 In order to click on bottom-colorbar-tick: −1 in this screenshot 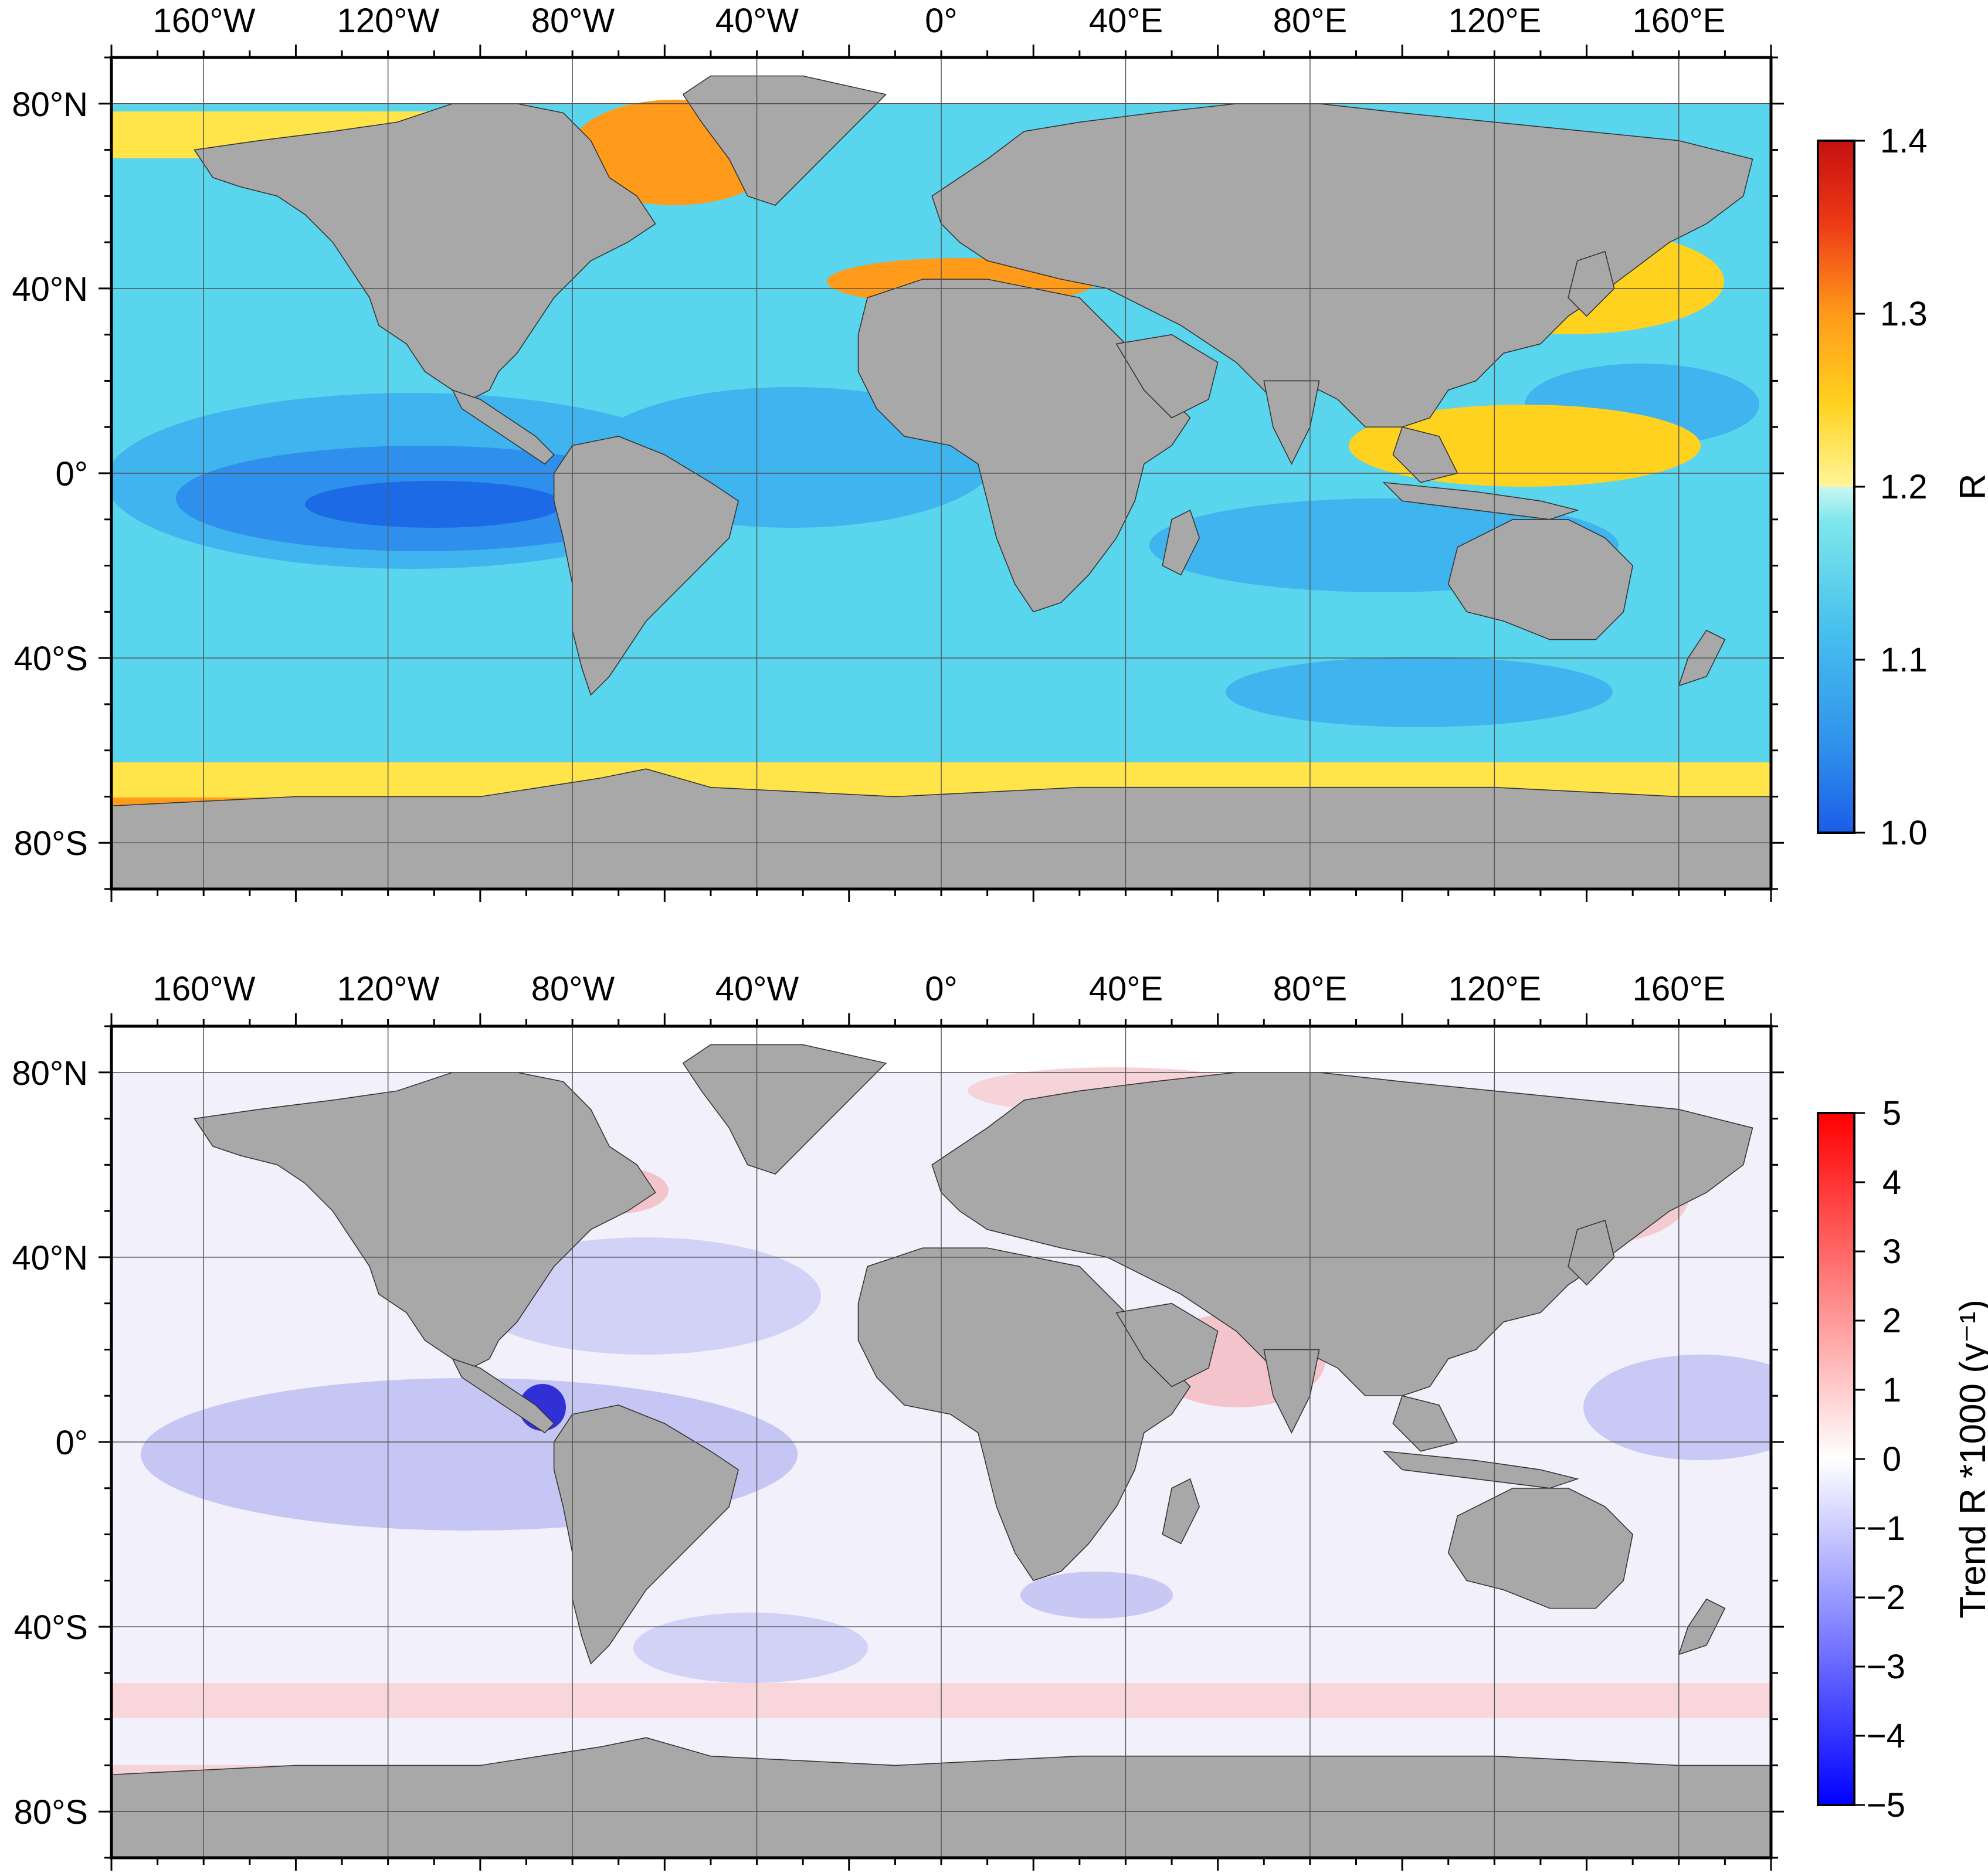, I will do `click(1886, 1528)`.